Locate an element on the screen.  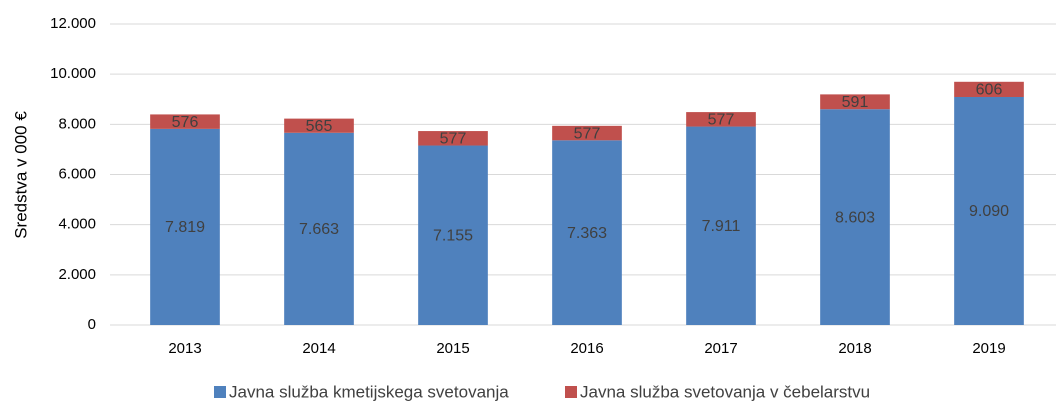
data-label: 7.663 is located at coordinates (319, 229).